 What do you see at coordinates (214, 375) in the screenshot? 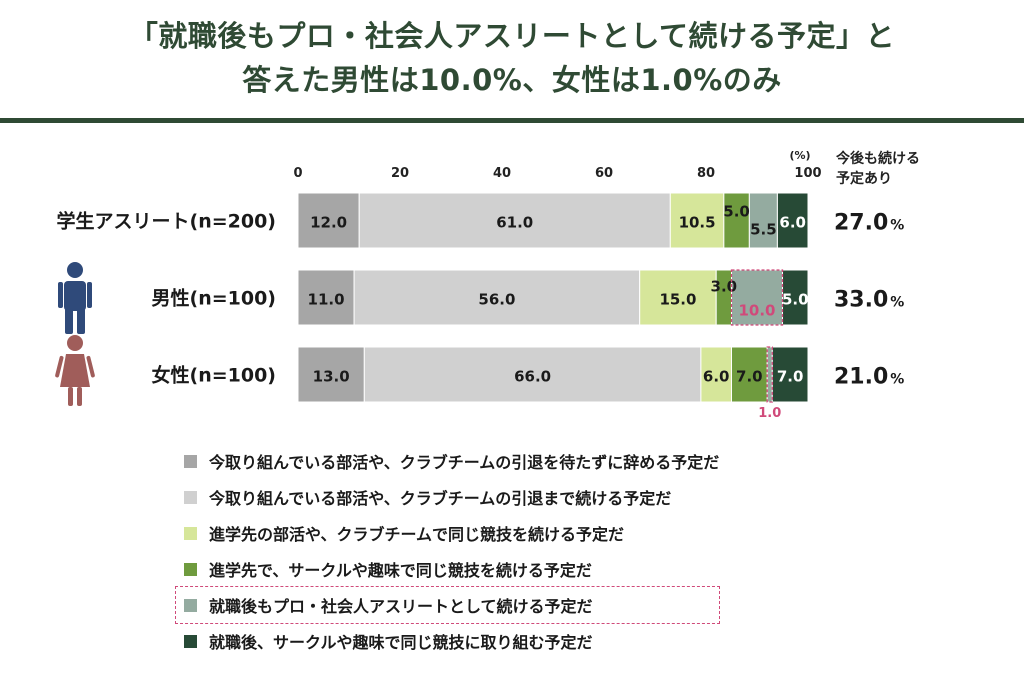
I see `category-label: 女性(n=100)` at bounding box center [214, 375].